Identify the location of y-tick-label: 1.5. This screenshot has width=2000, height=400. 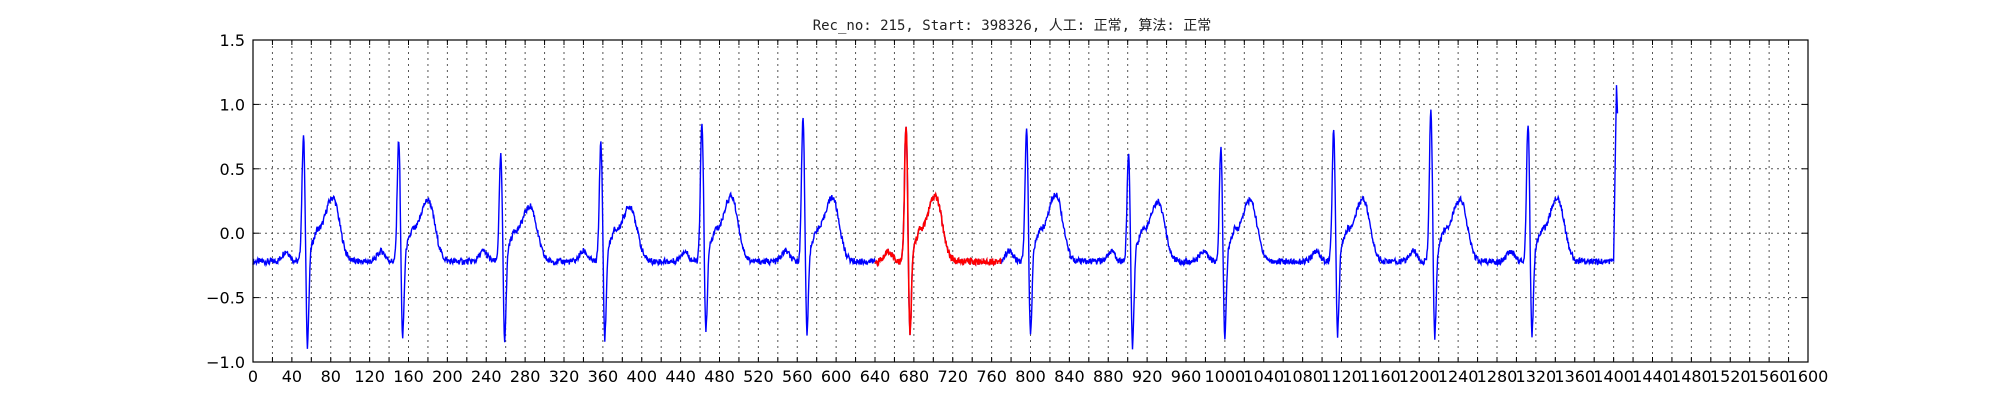
(232, 40).